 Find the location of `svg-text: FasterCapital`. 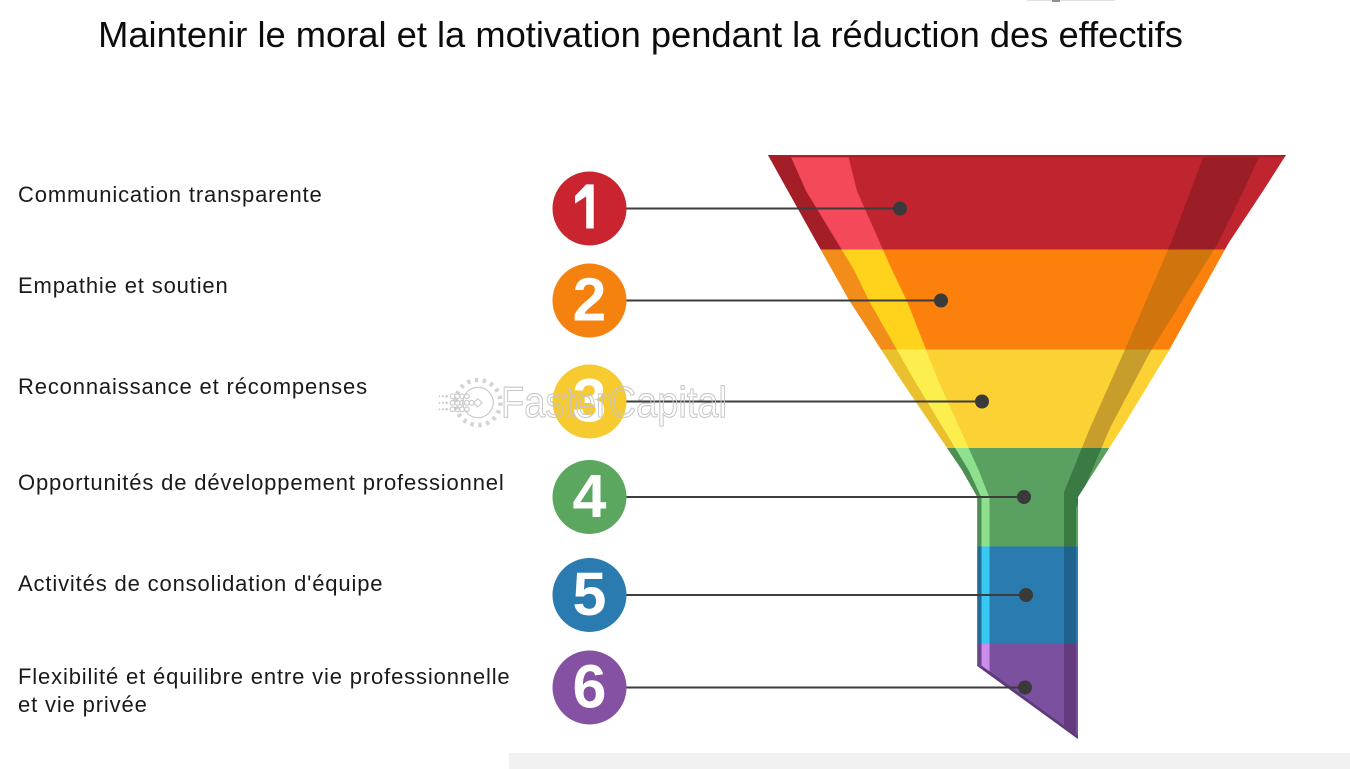

svg-text: FasterCapital is located at coordinates (614, 402).